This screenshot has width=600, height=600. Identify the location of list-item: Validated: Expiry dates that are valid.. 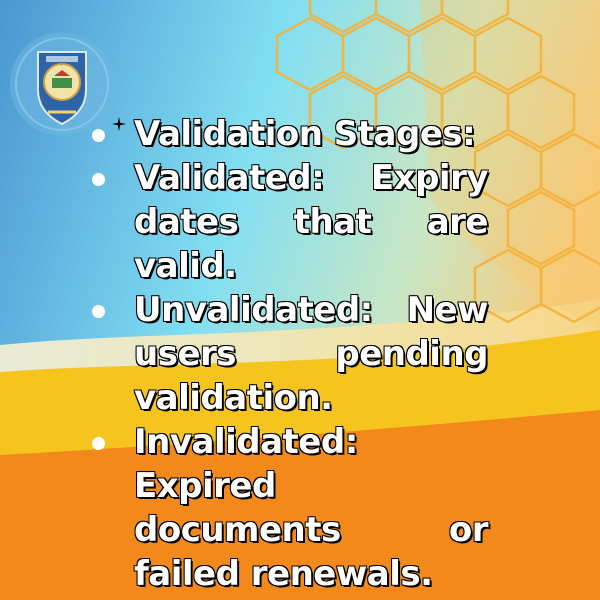
(288, 222).